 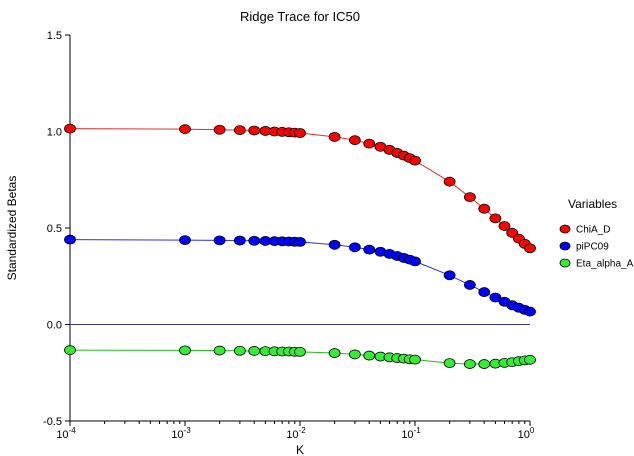 I want to click on y-tick-label: 1.5, so click(x=54, y=36).